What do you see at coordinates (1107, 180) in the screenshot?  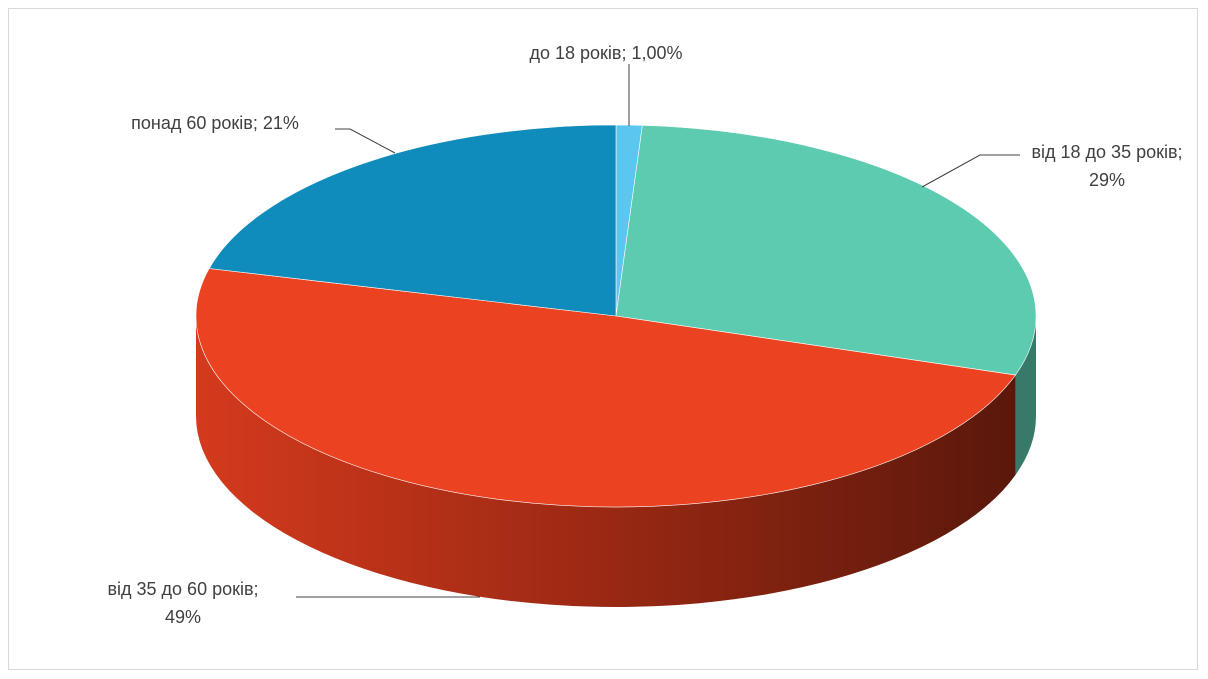 I see `data-label-value-2: 29%` at bounding box center [1107, 180].